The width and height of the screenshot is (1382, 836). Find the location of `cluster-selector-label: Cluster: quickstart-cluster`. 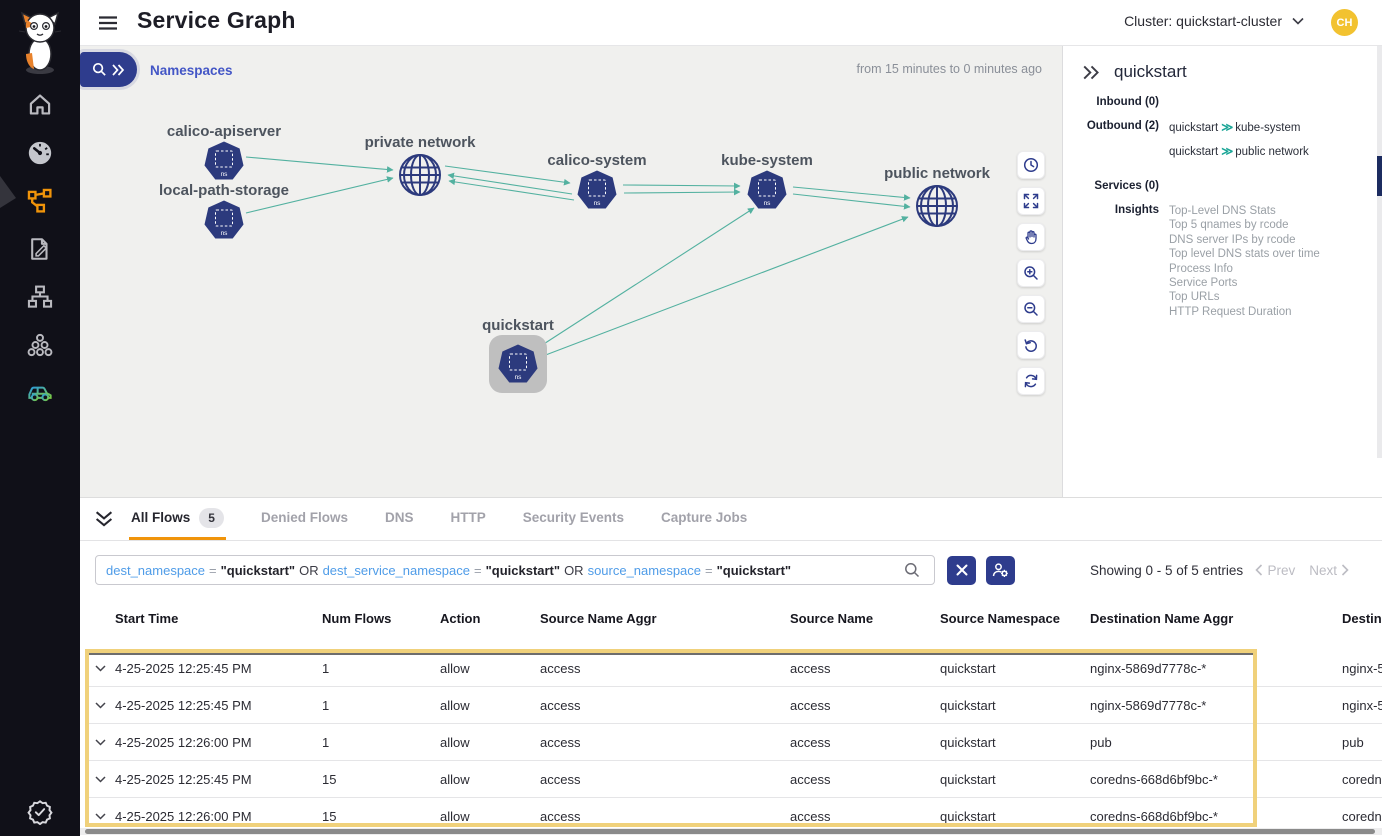

cluster-selector-label: Cluster: quickstart-cluster is located at coordinates (1203, 21).